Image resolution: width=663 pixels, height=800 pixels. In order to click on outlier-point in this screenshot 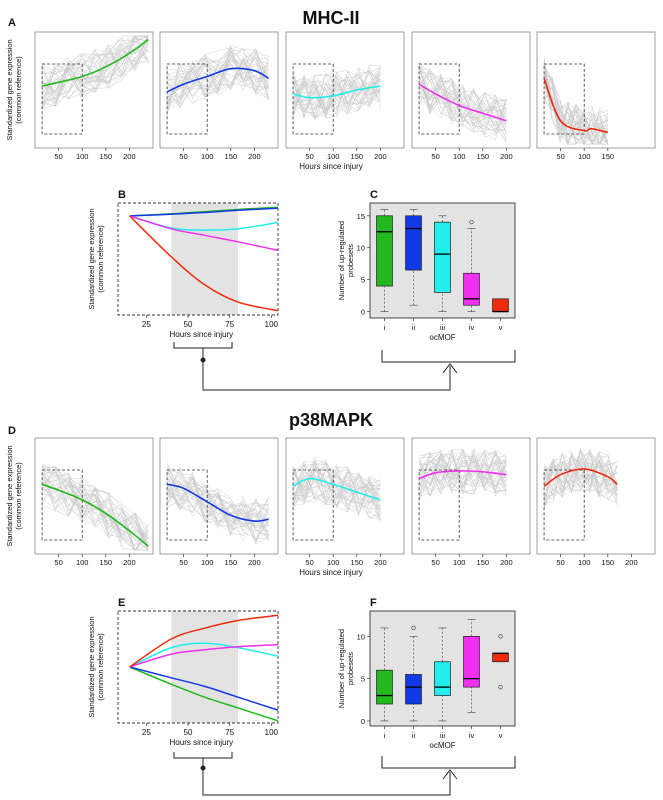, I will do `click(500, 636)`.